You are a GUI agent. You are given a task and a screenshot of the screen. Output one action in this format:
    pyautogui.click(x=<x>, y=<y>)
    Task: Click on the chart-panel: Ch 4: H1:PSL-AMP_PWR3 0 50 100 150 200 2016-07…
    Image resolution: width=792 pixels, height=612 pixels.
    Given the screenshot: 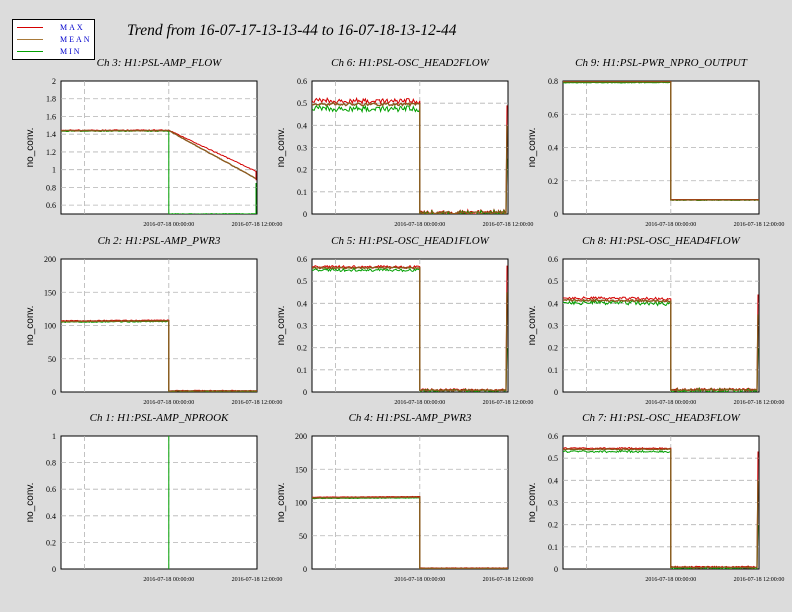 What is the action you would take?
    pyautogui.click(x=404, y=497)
    